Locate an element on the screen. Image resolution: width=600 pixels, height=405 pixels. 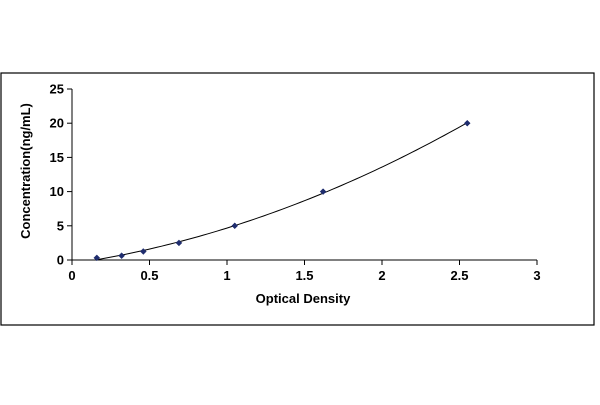
y-axis-title: Concentration(ng/mL) is located at coordinates (25, 171).